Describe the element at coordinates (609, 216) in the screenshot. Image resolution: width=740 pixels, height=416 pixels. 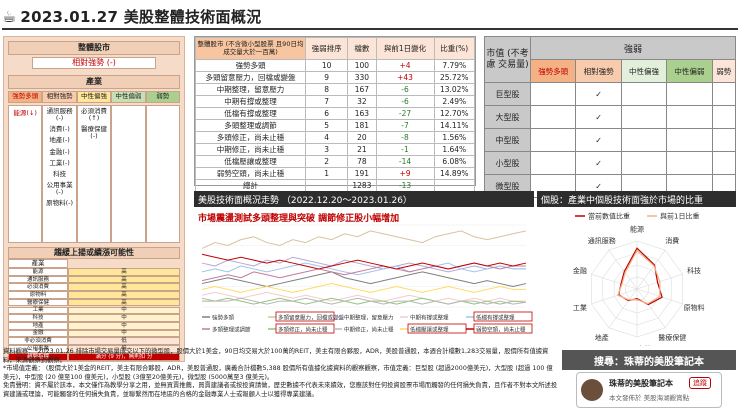
I see `radar-legend-label: 當前數值比重` at that location.